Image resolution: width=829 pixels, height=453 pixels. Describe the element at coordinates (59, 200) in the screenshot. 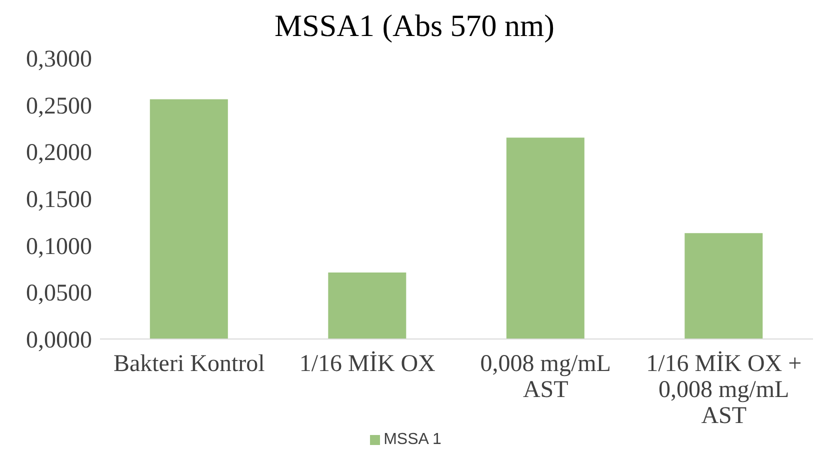

I see `y-tick-label: 0,1500` at that location.